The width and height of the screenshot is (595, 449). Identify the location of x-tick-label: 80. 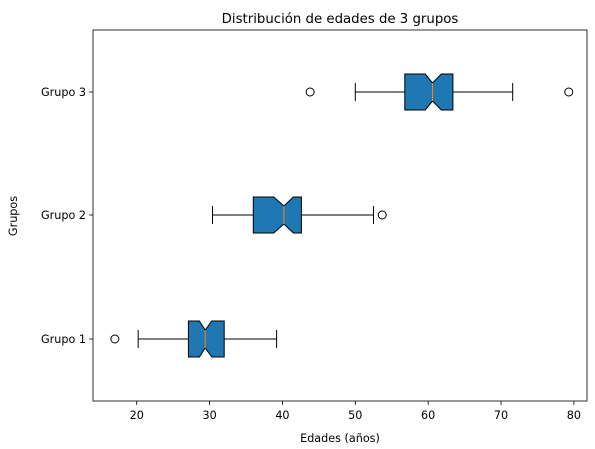
(574, 415).